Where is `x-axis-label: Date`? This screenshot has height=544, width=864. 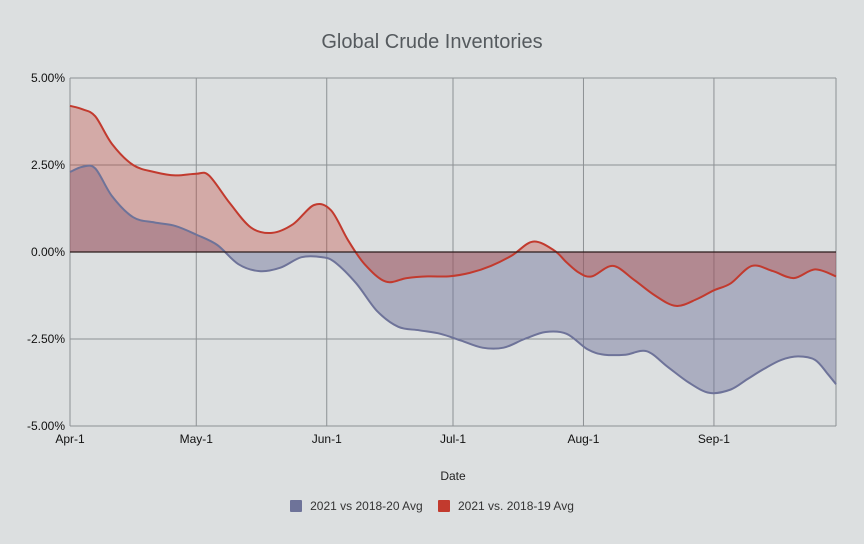 x-axis-label: Date is located at coordinates (453, 476).